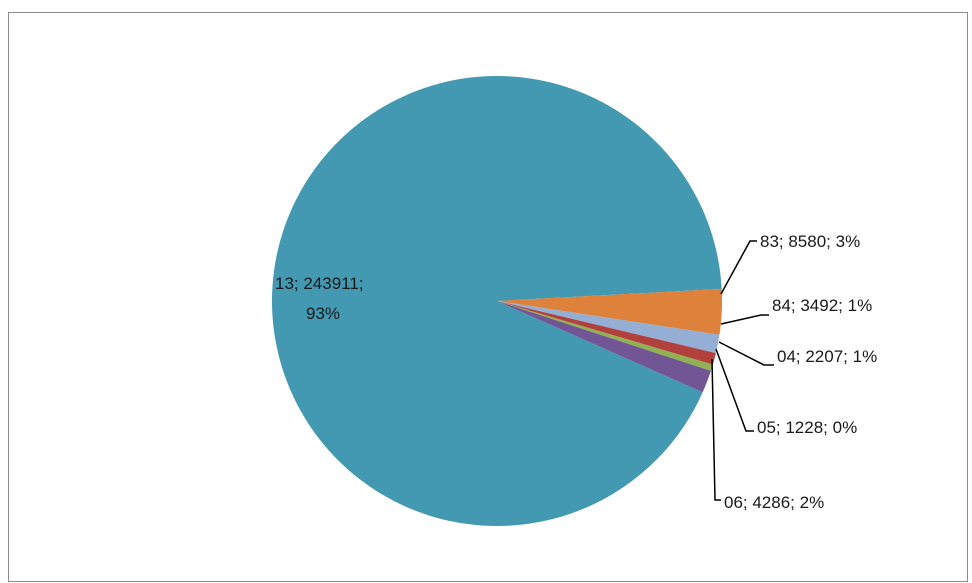 Image resolution: width=972 pixels, height=583 pixels. I want to click on data-label-13-line1: 13; 243911;, so click(319, 283).